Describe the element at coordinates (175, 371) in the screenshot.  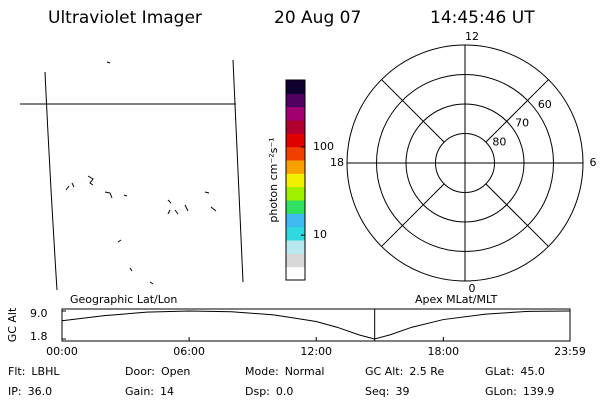
I see `info-value: Open` at that location.